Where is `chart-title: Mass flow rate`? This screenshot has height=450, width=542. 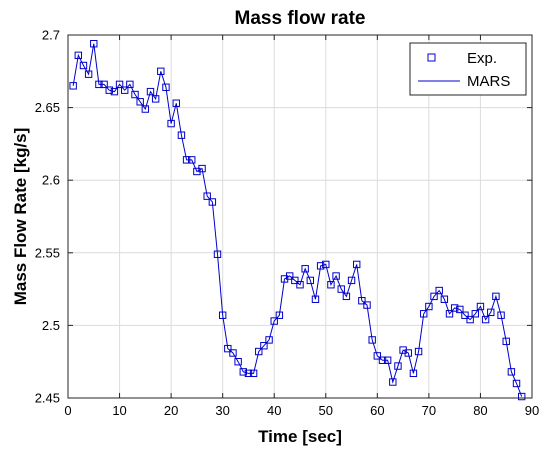
chart-title: Mass flow rate is located at coordinates (300, 18).